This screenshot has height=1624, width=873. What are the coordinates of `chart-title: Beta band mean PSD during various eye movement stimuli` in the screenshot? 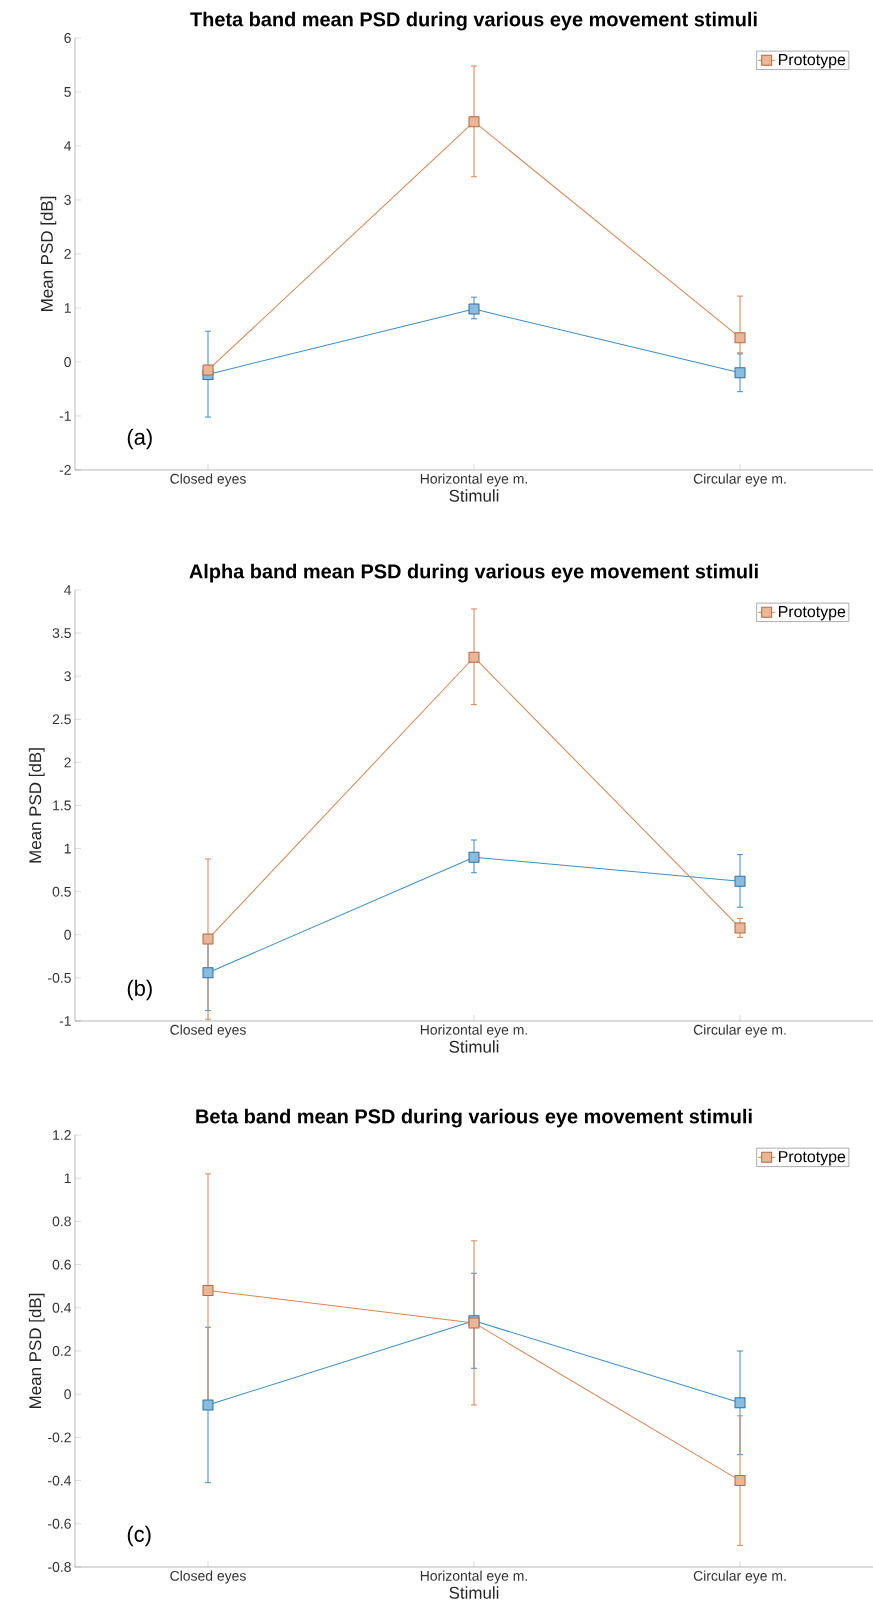 It's located at (474, 1118).